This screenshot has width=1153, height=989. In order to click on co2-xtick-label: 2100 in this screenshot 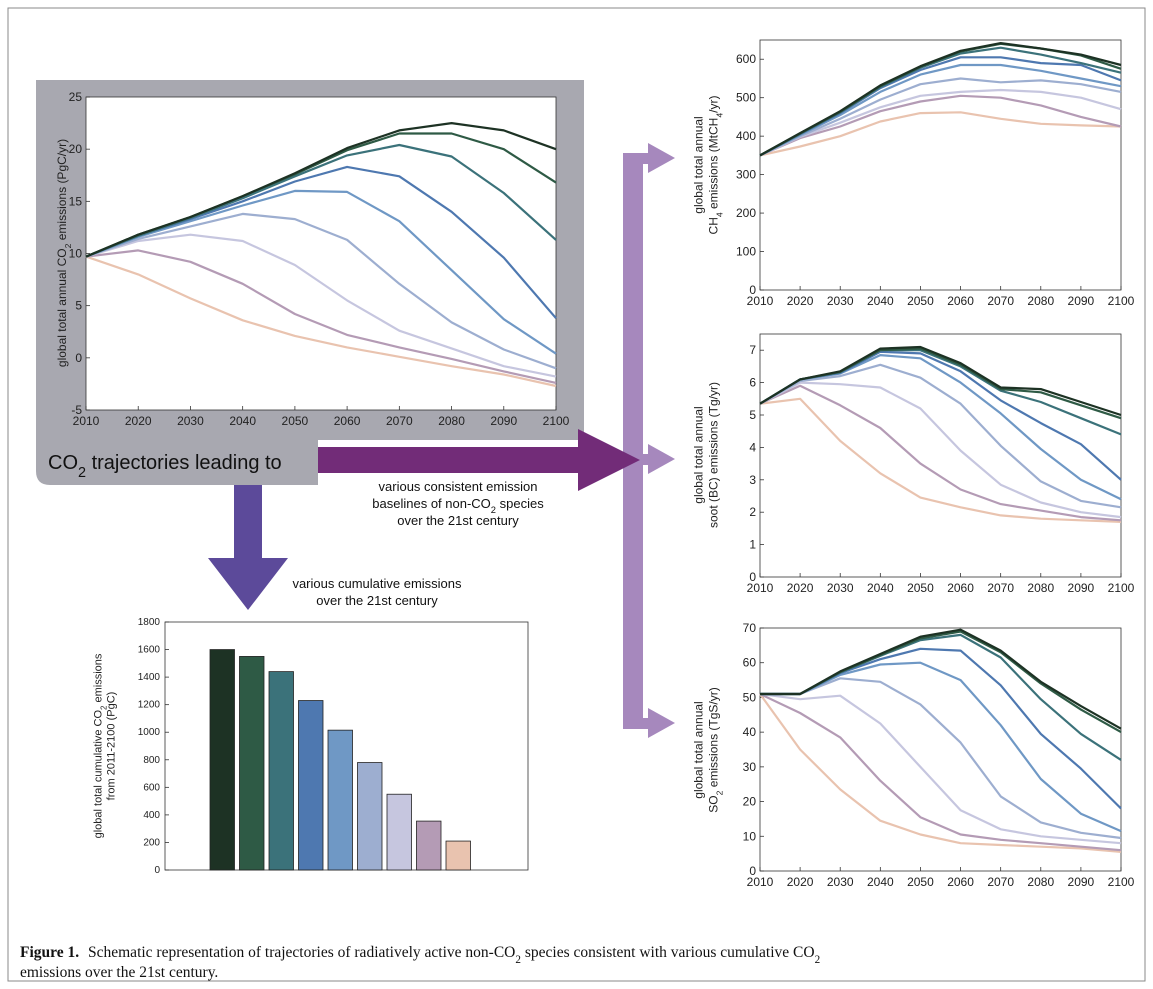, I will do `click(556, 421)`.